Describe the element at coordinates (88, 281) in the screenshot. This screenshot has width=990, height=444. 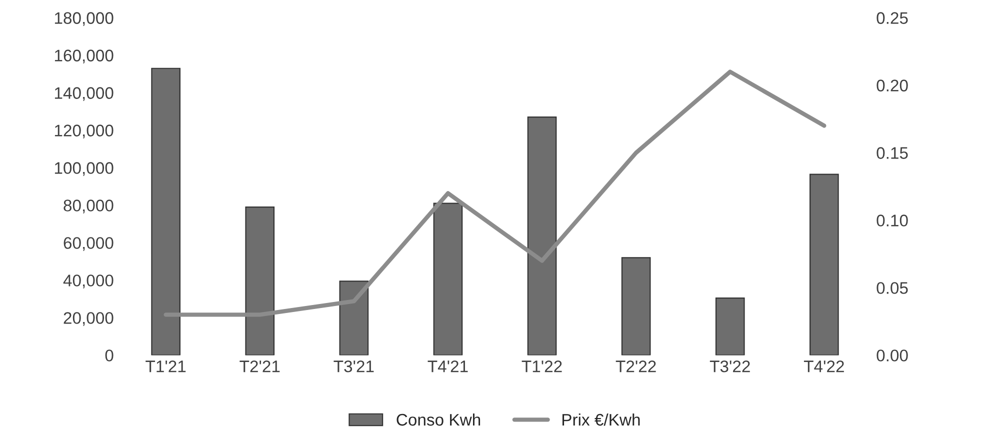
I see `y-tick-label: 40,000` at that location.